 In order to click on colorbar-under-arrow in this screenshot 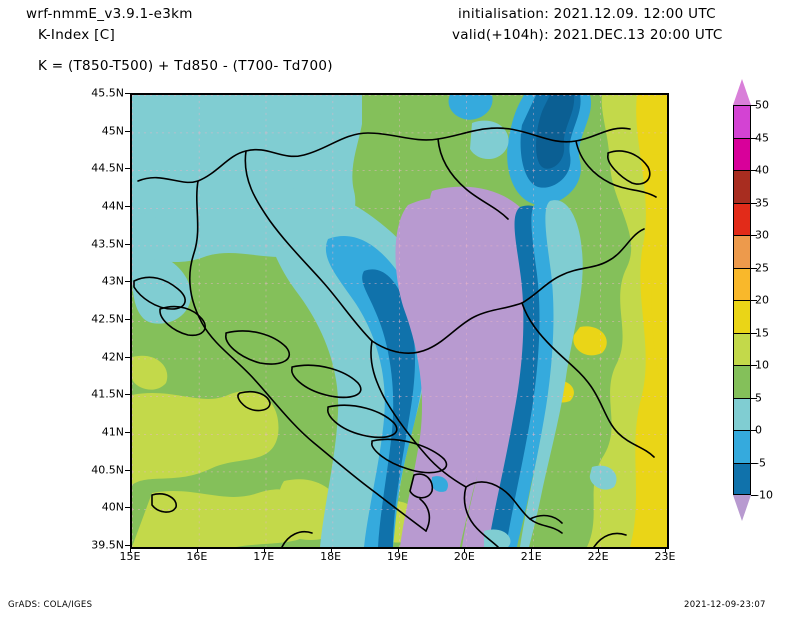, I will do `click(742, 508)`.